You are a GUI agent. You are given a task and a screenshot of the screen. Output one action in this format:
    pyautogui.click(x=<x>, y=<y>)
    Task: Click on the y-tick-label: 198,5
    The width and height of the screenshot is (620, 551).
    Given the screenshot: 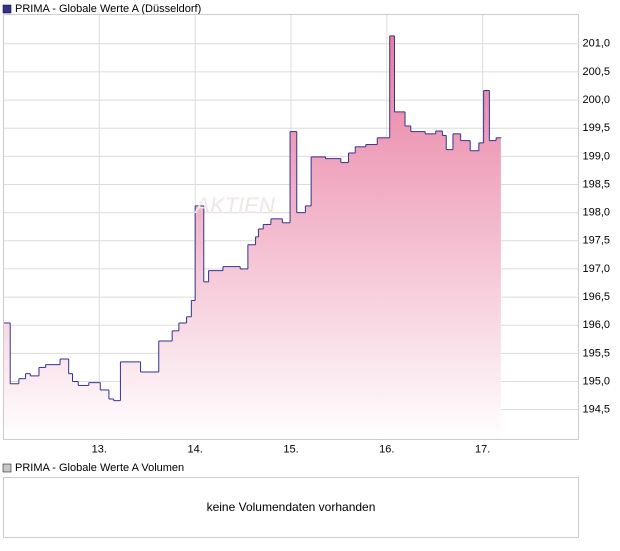 What is the action you would take?
    pyautogui.click(x=597, y=184)
    